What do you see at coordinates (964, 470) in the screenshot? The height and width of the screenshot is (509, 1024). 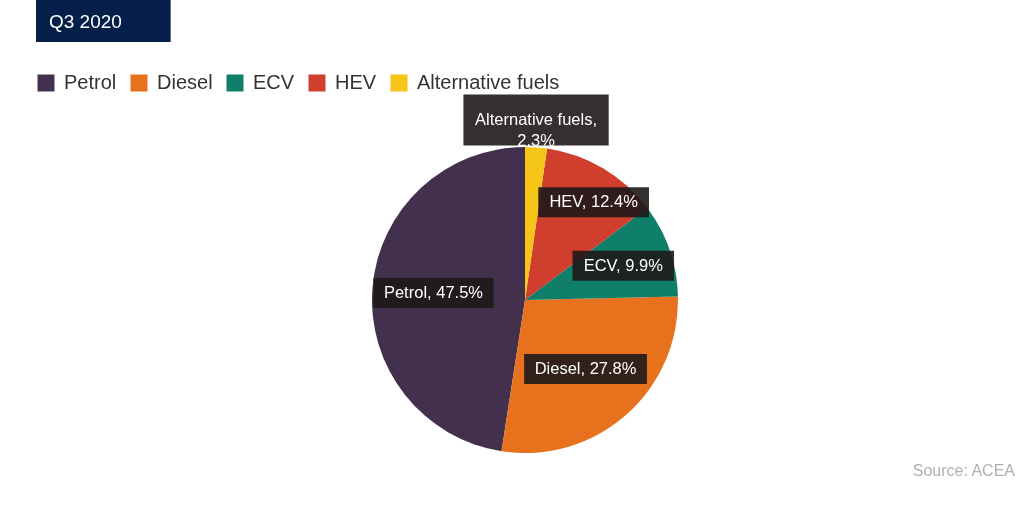 I see `source-note: Source: ACEA` at bounding box center [964, 470].